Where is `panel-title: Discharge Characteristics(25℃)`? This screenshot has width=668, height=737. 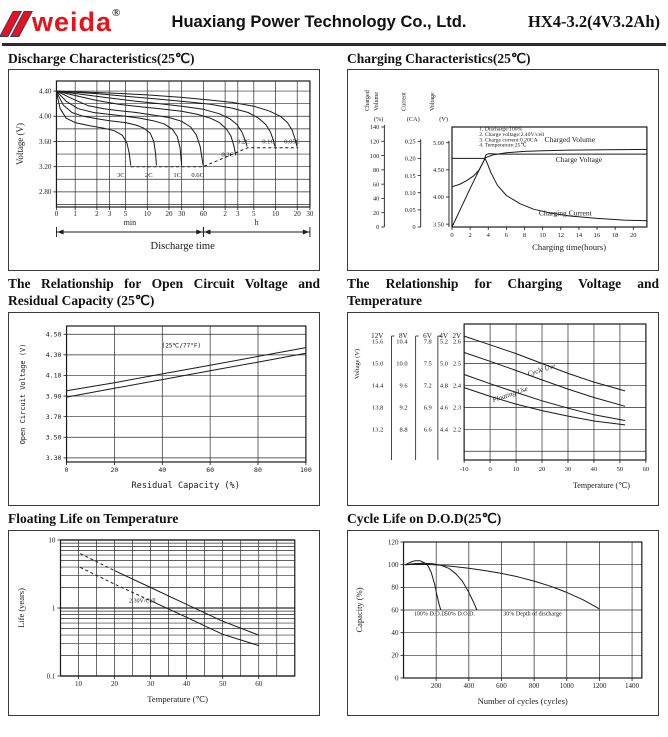
panel-title: Discharge Characteristics(25℃) is located at coordinates (101, 58).